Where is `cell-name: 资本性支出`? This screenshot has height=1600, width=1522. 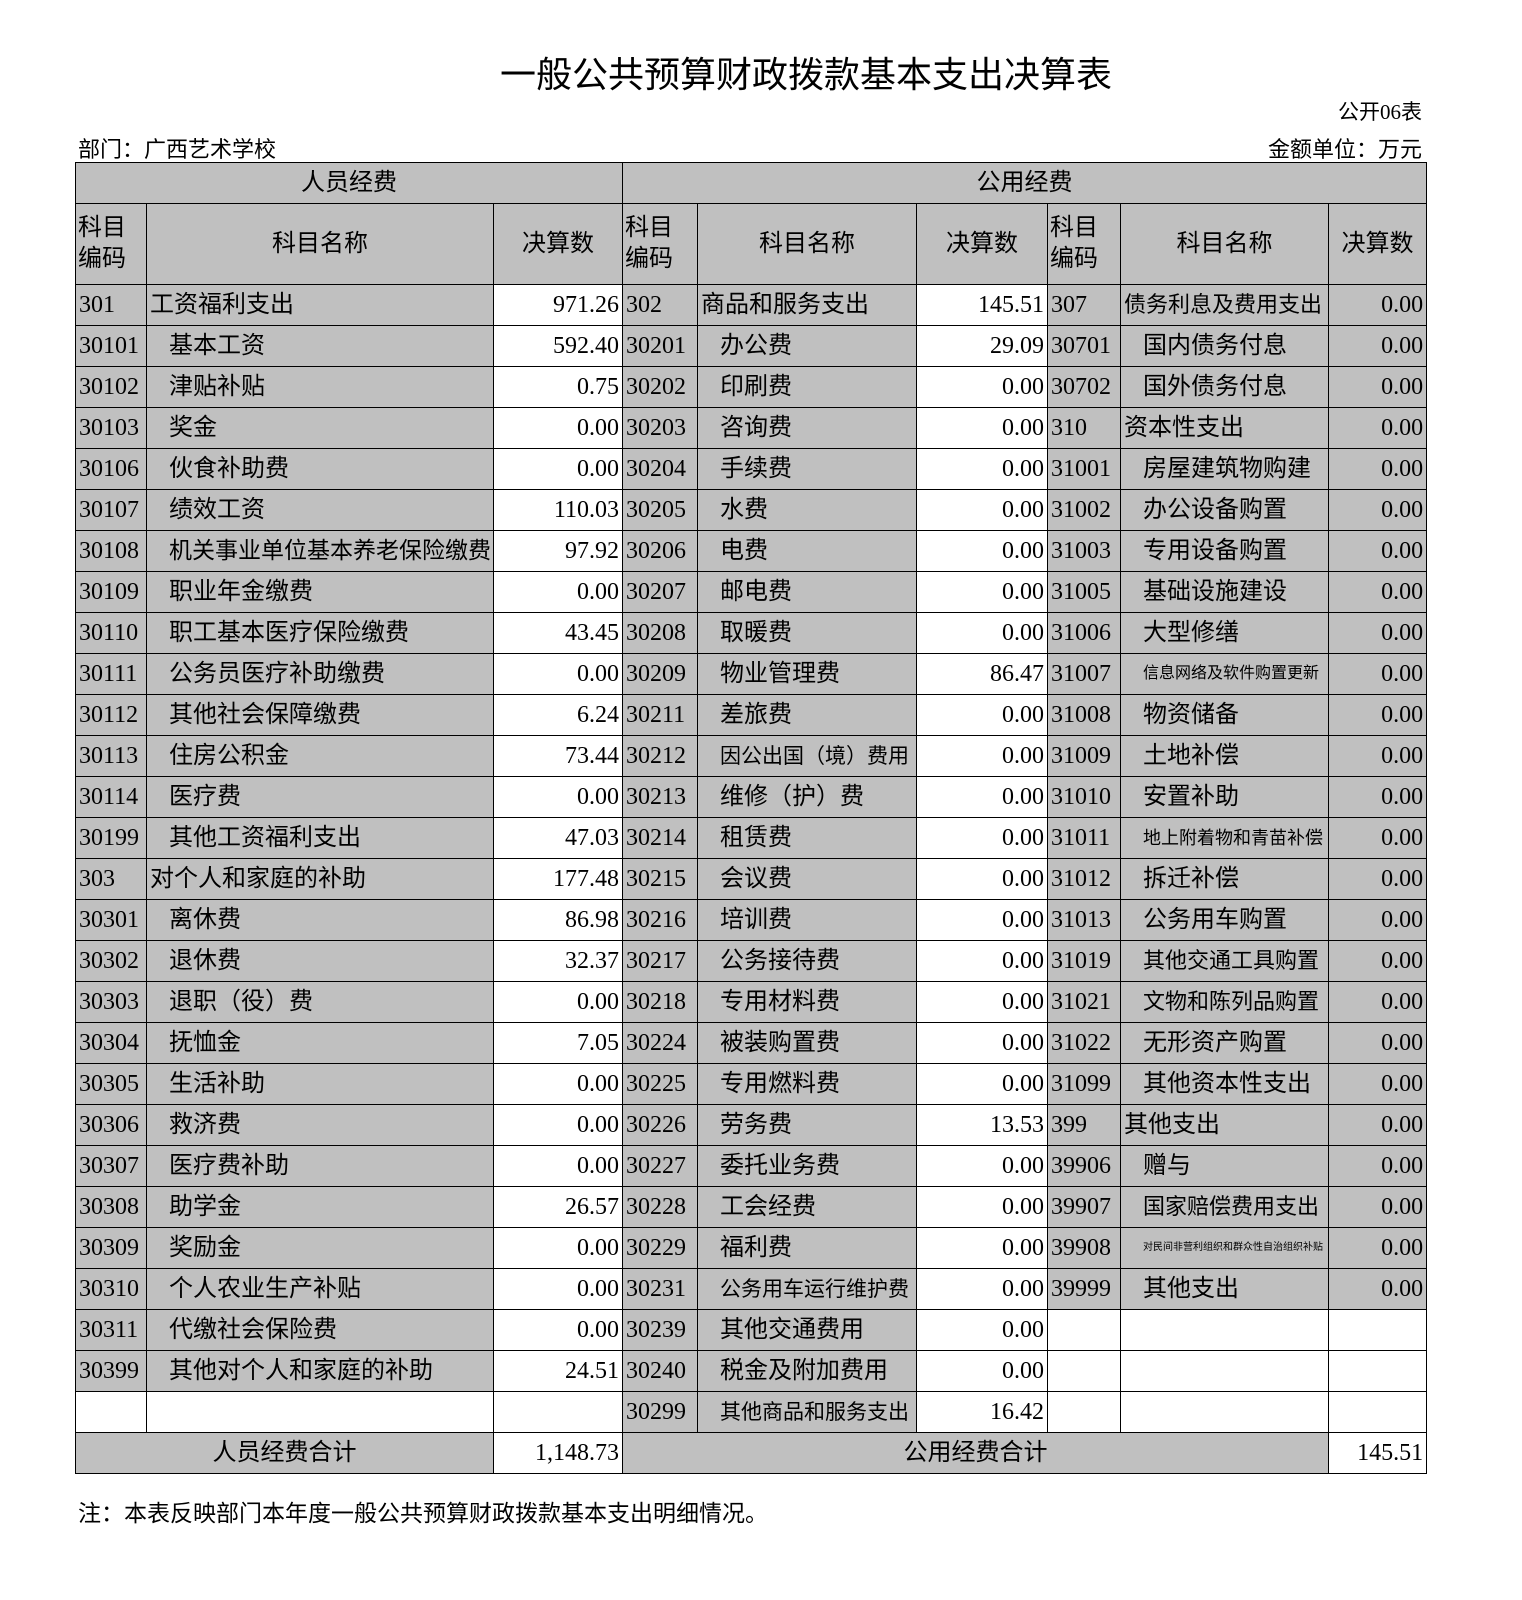 cell-name: 资本性支出 is located at coordinates (1225, 428).